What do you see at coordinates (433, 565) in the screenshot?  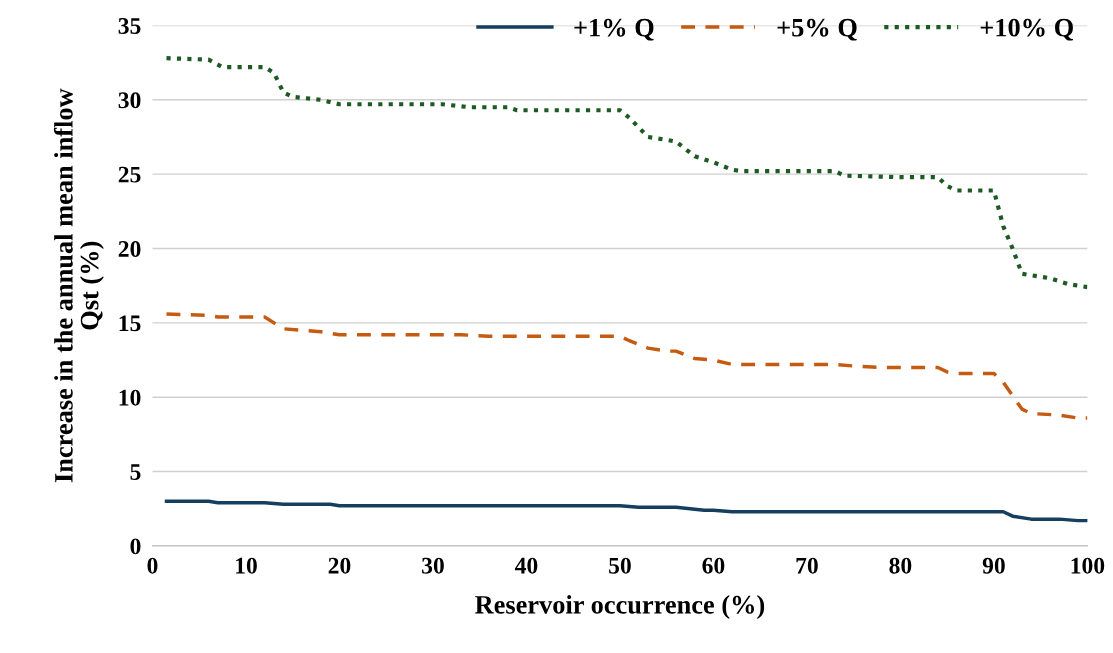 I see `x-tick-label: 30` at bounding box center [433, 565].